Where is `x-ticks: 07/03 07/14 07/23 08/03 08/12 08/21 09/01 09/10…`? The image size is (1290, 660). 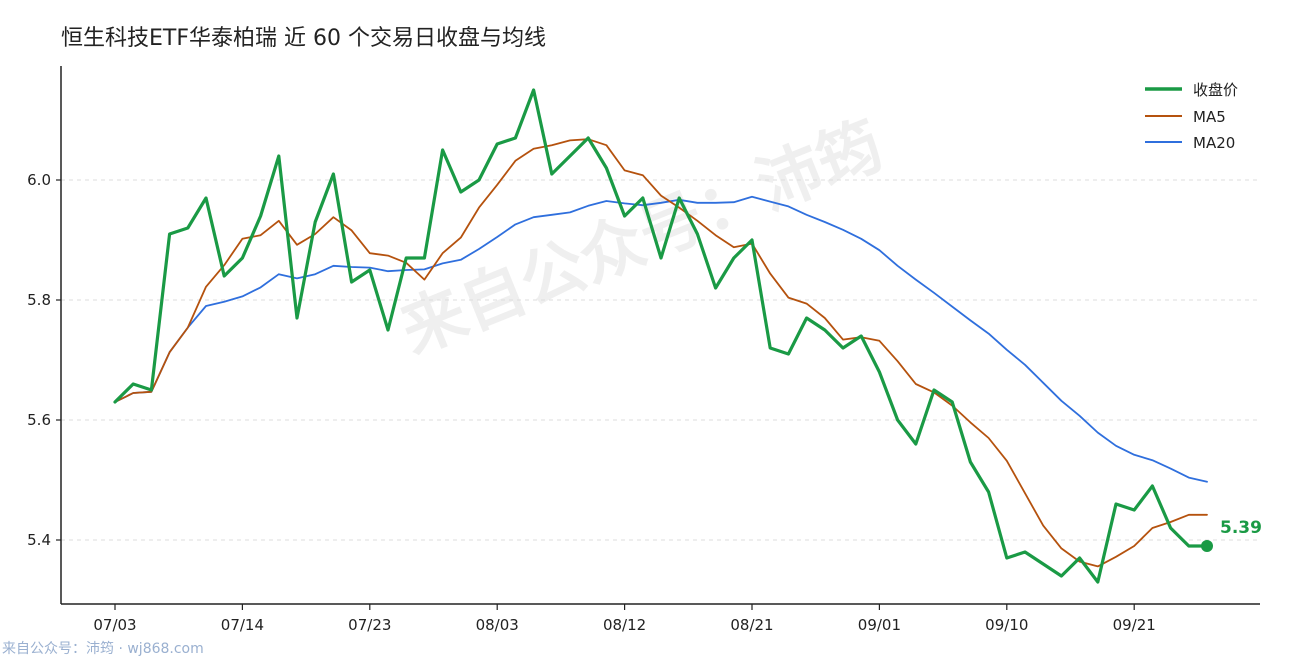 x-ticks: 07/03 07/14 07/23 08/03 08/12 08/21 09/01 09/10… is located at coordinates (624, 619).